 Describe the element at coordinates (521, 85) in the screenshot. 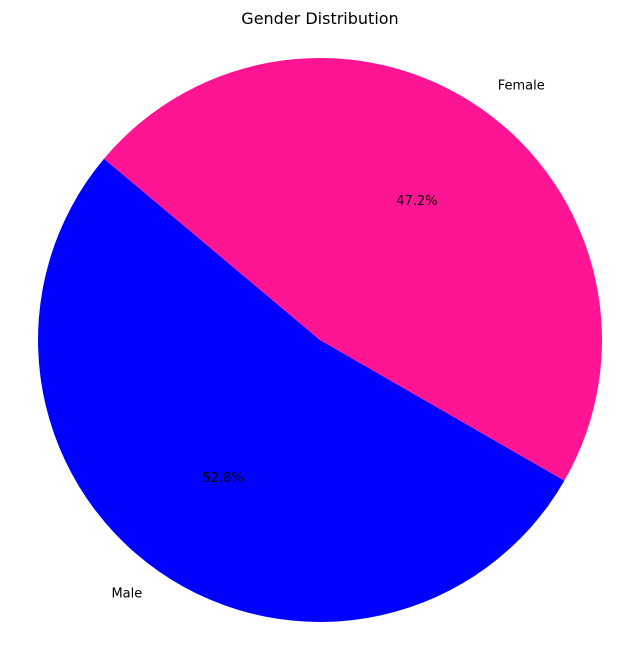

I see `slice-label-female: Female` at that location.